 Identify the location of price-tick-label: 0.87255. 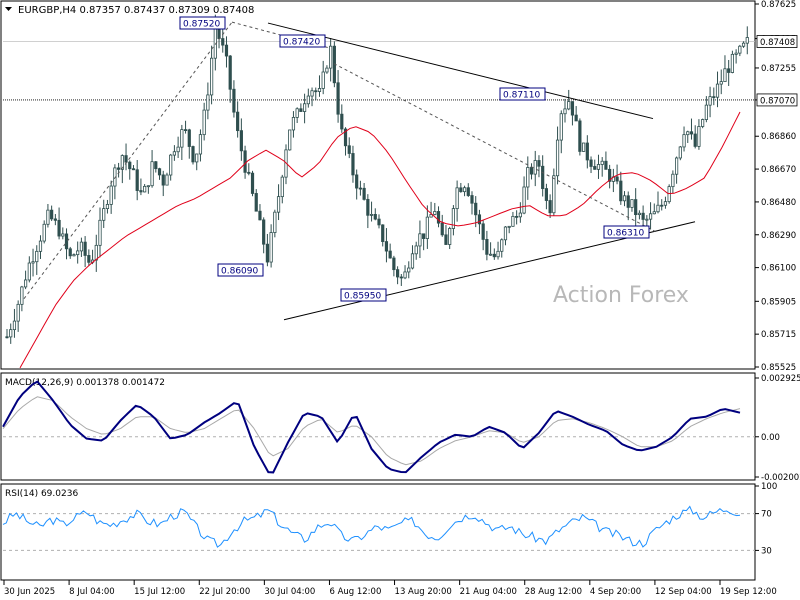
(778, 69).